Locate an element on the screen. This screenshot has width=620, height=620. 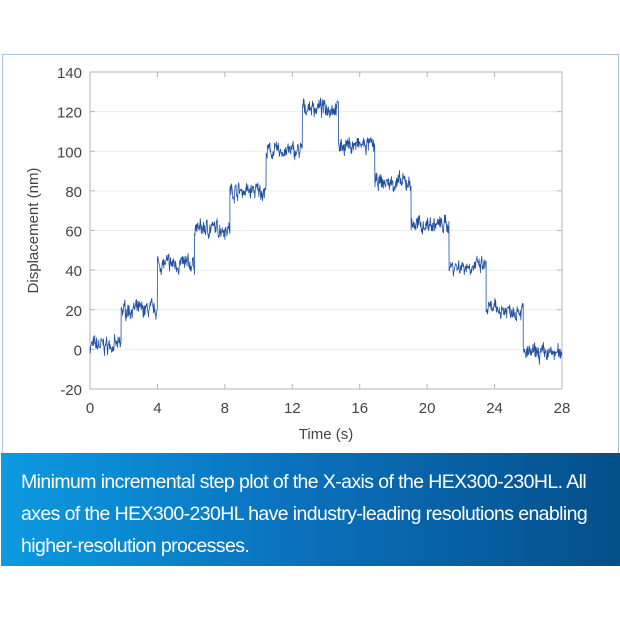
y-tick-label: 40 is located at coordinates (73, 271).